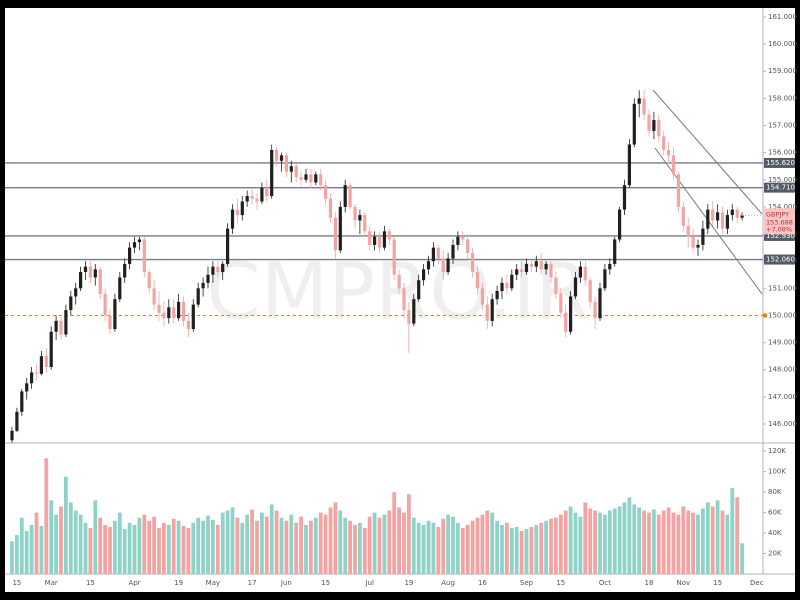 Image resolution: width=800 pixels, height=600 pixels. I want to click on y-tick-label: 156.000, so click(782, 153).